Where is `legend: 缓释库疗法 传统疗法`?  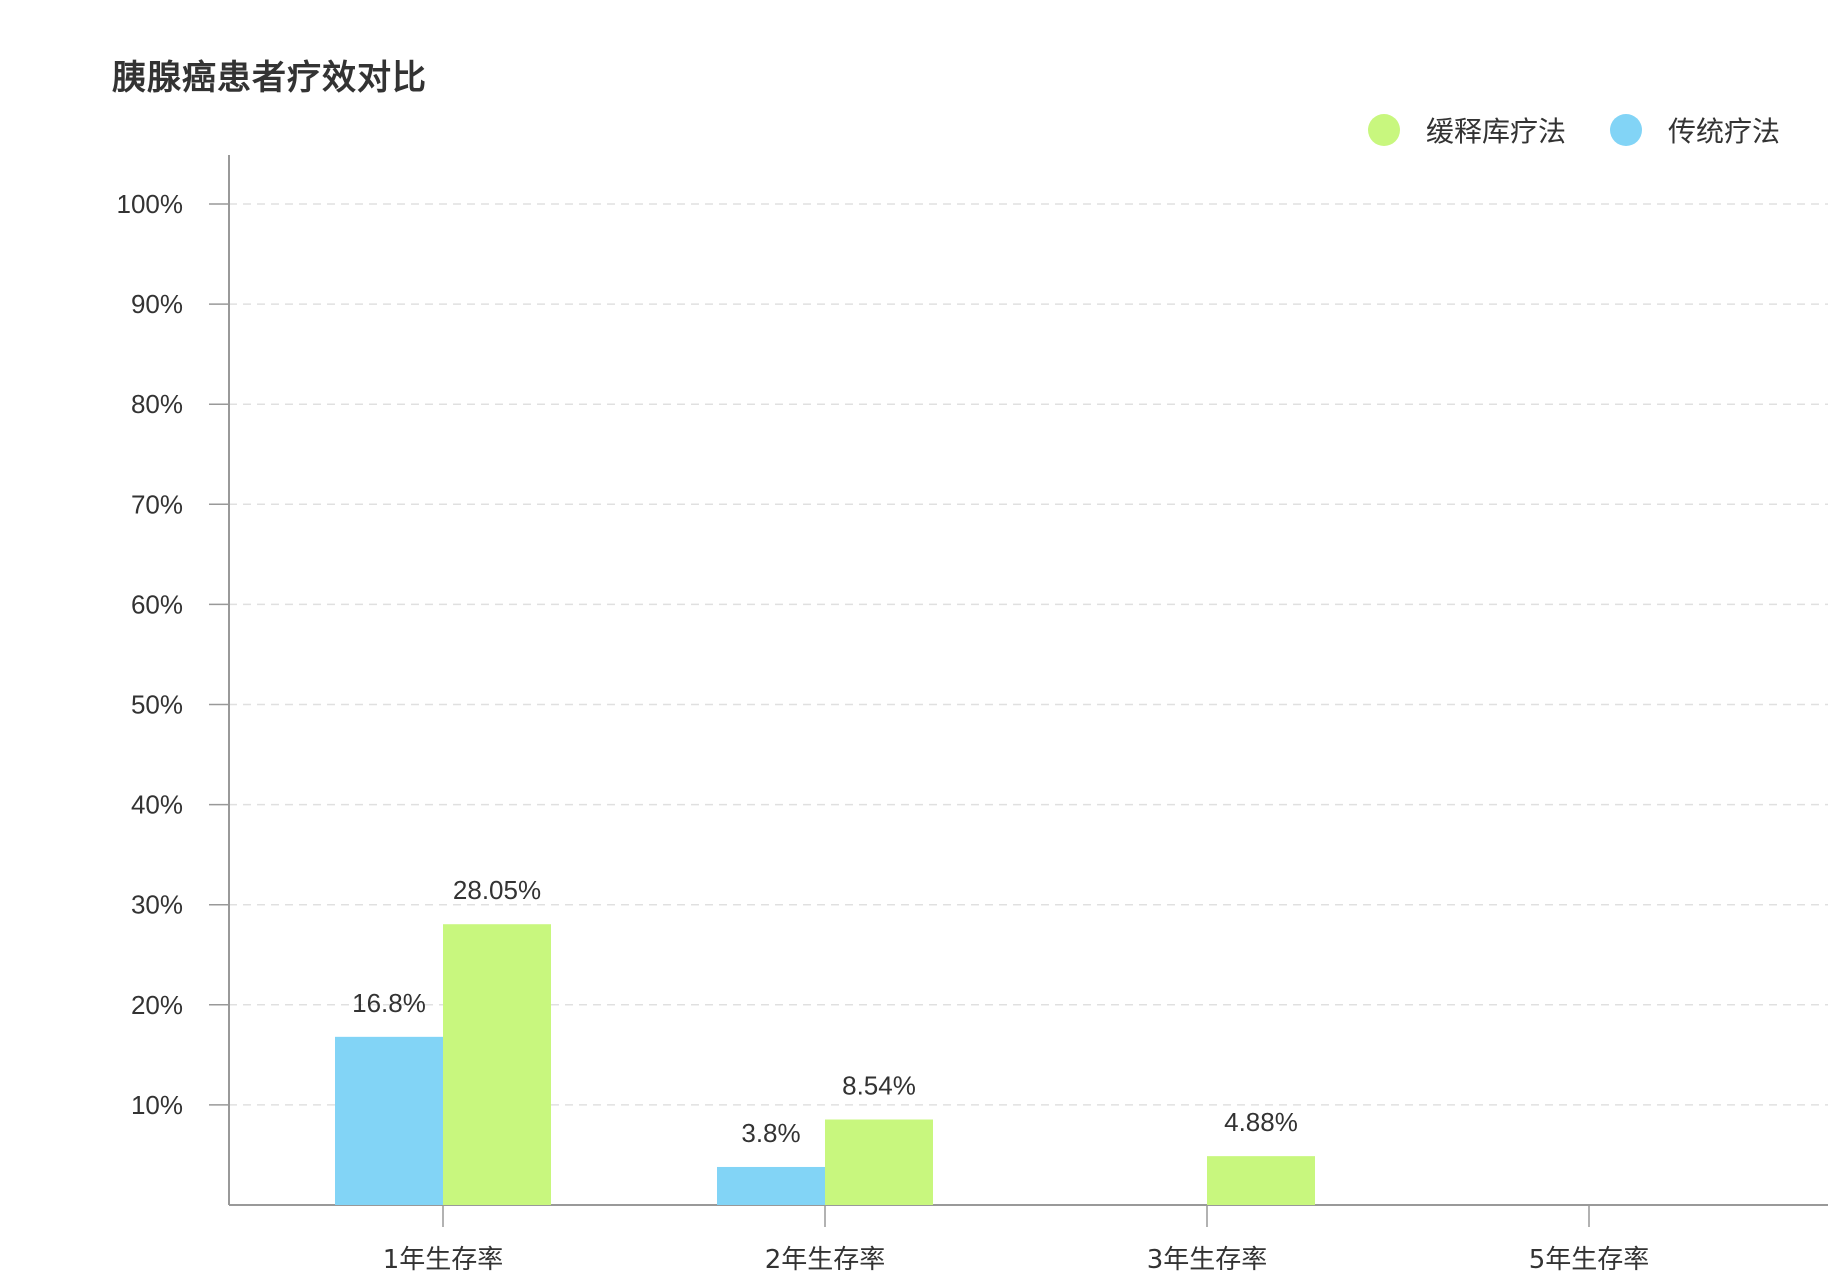
legend: 缓释库疗法 传统疗法 is located at coordinates (1573, 130).